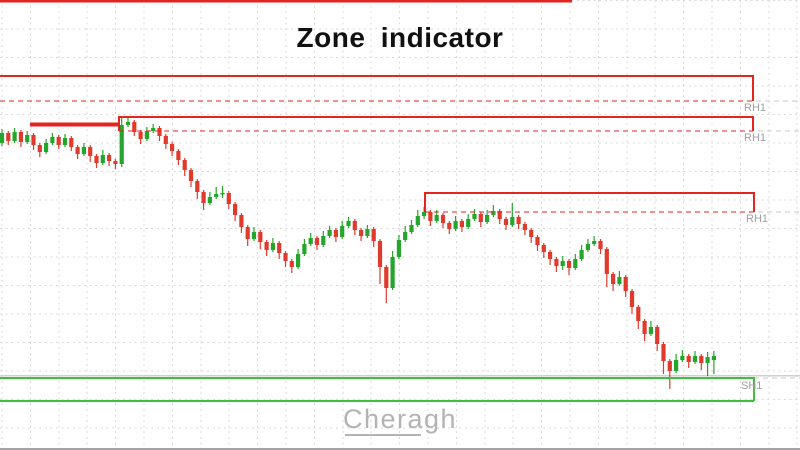 Image resolution: width=800 pixels, height=450 pixels. What do you see at coordinates (400, 419) in the screenshot?
I see `watermark-logo: Cheragh` at bounding box center [400, 419].